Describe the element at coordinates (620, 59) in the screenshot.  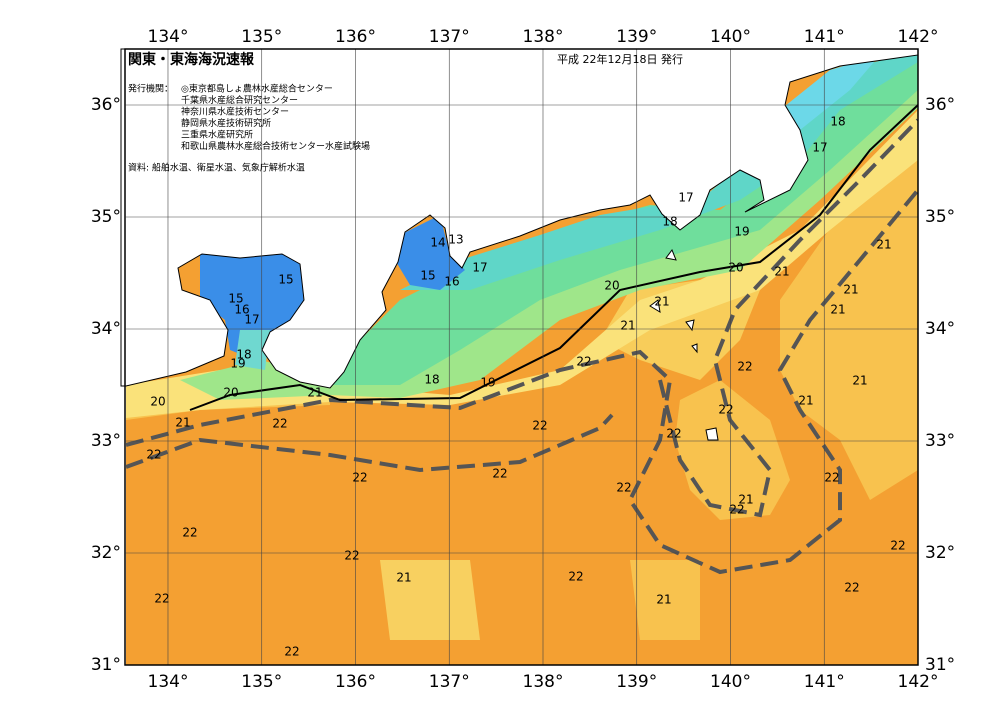
I see `issue-date: 平成 22年12月18日 発行` at that location.